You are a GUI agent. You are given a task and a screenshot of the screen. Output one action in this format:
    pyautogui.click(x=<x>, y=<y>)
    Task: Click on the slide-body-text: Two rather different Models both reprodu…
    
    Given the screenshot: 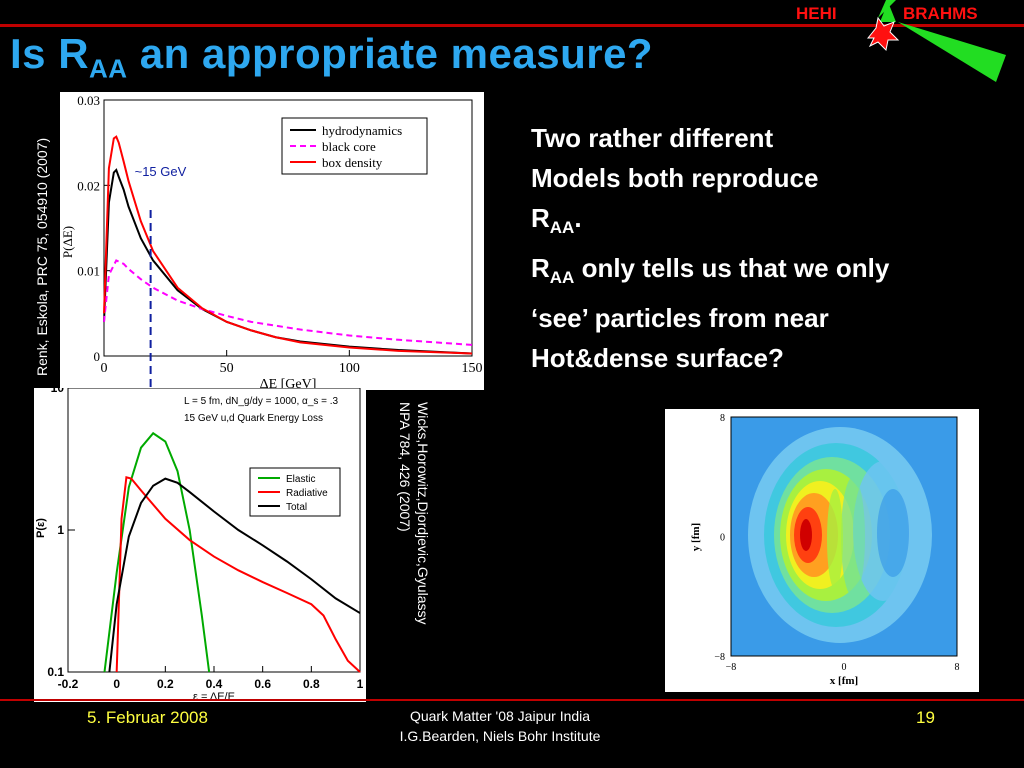 What is the action you would take?
    pyautogui.click(x=710, y=248)
    